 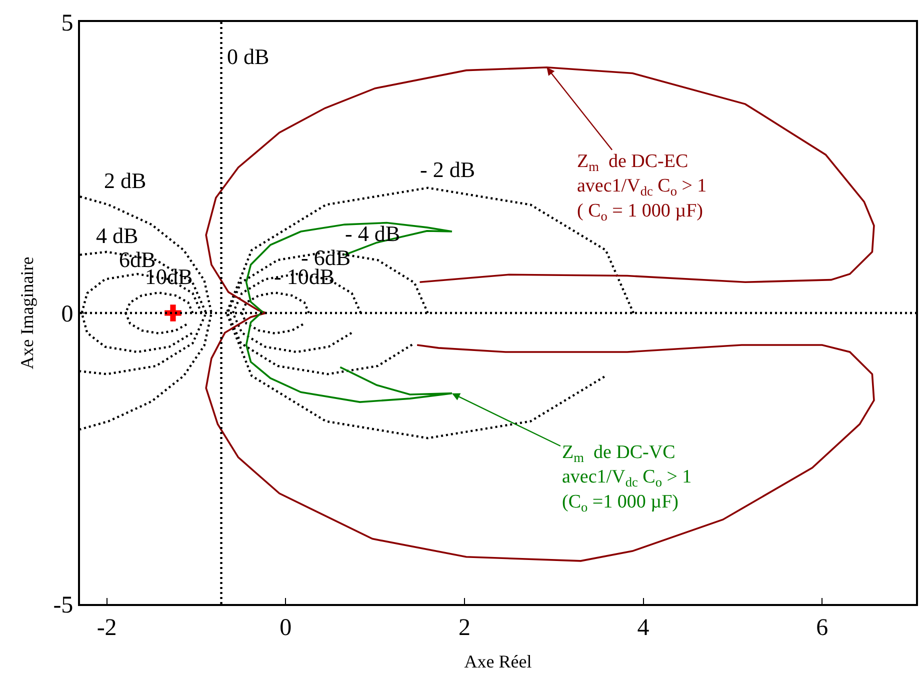 What do you see at coordinates (248, 56) in the screenshot?
I see `ref-line-label: 0 dB` at bounding box center [248, 56].